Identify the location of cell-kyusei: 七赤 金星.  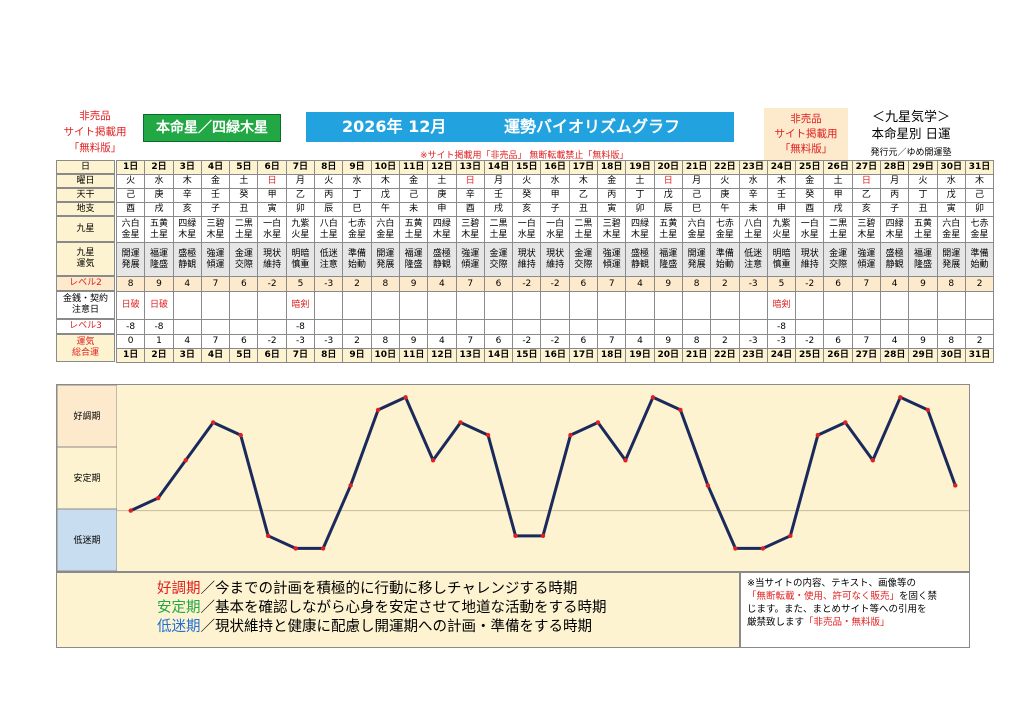
(357, 229).